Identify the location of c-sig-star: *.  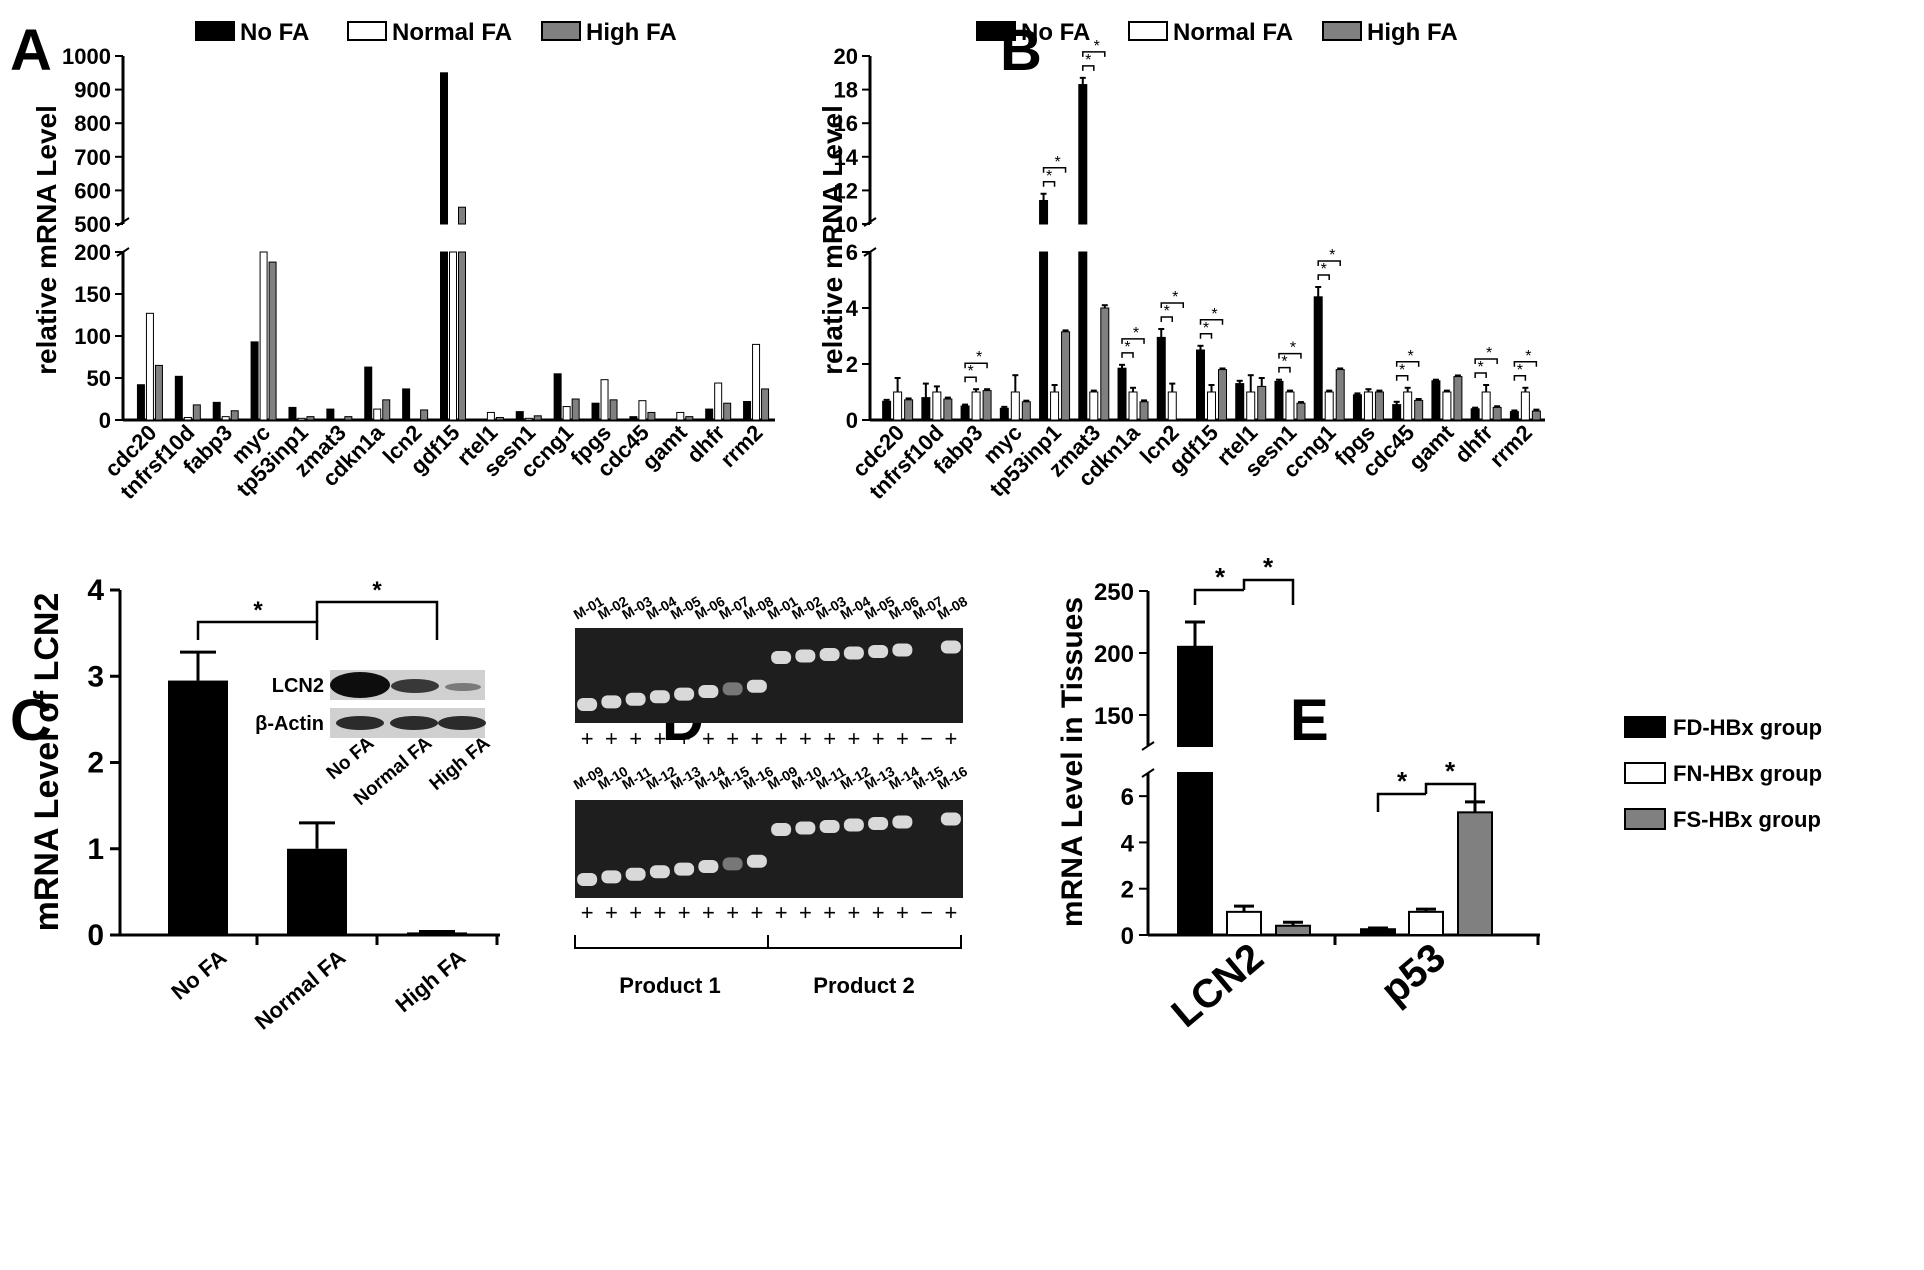
(258, 610).